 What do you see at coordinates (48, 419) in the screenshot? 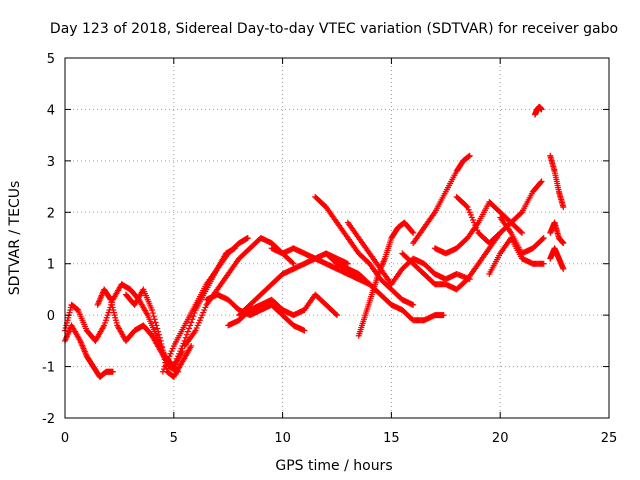
I see `y-tick-label: -2` at bounding box center [48, 419].